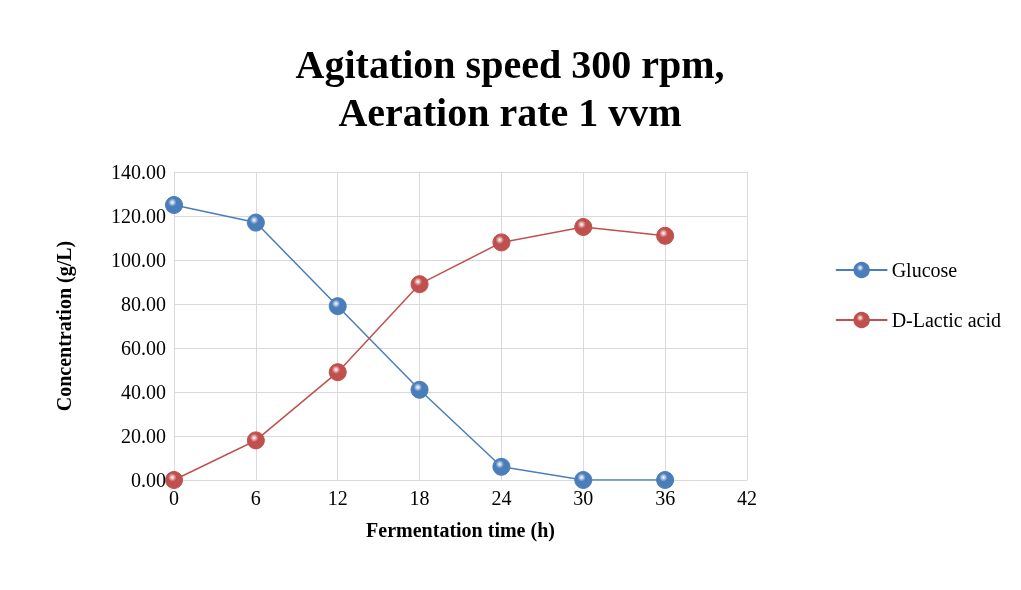 The height and width of the screenshot is (590, 1021). What do you see at coordinates (143, 436) in the screenshot?
I see `y-tick-label: 20.00` at bounding box center [143, 436].